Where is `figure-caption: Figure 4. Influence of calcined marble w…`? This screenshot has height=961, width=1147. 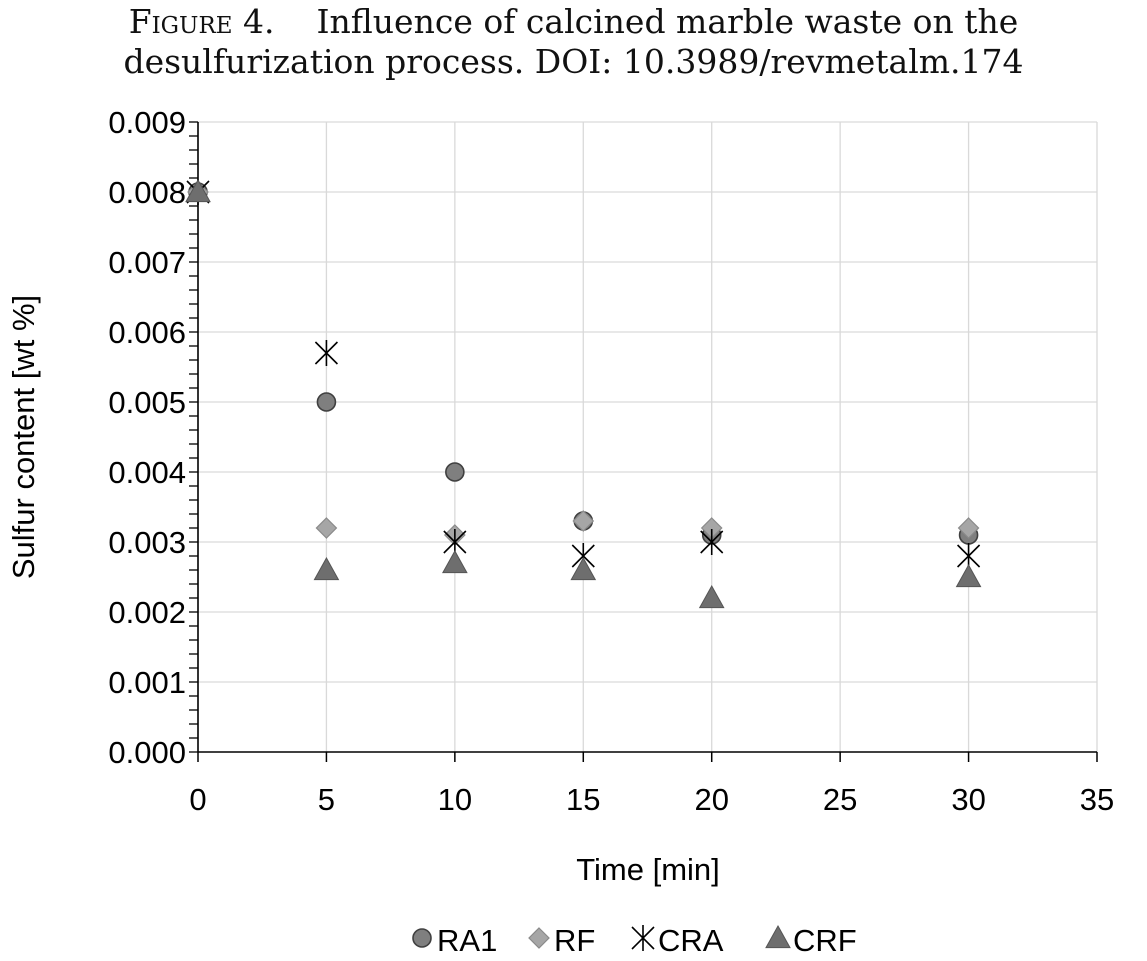
figure-caption: Figure 4. Influence of calcined marble w… is located at coordinates (573, 42).